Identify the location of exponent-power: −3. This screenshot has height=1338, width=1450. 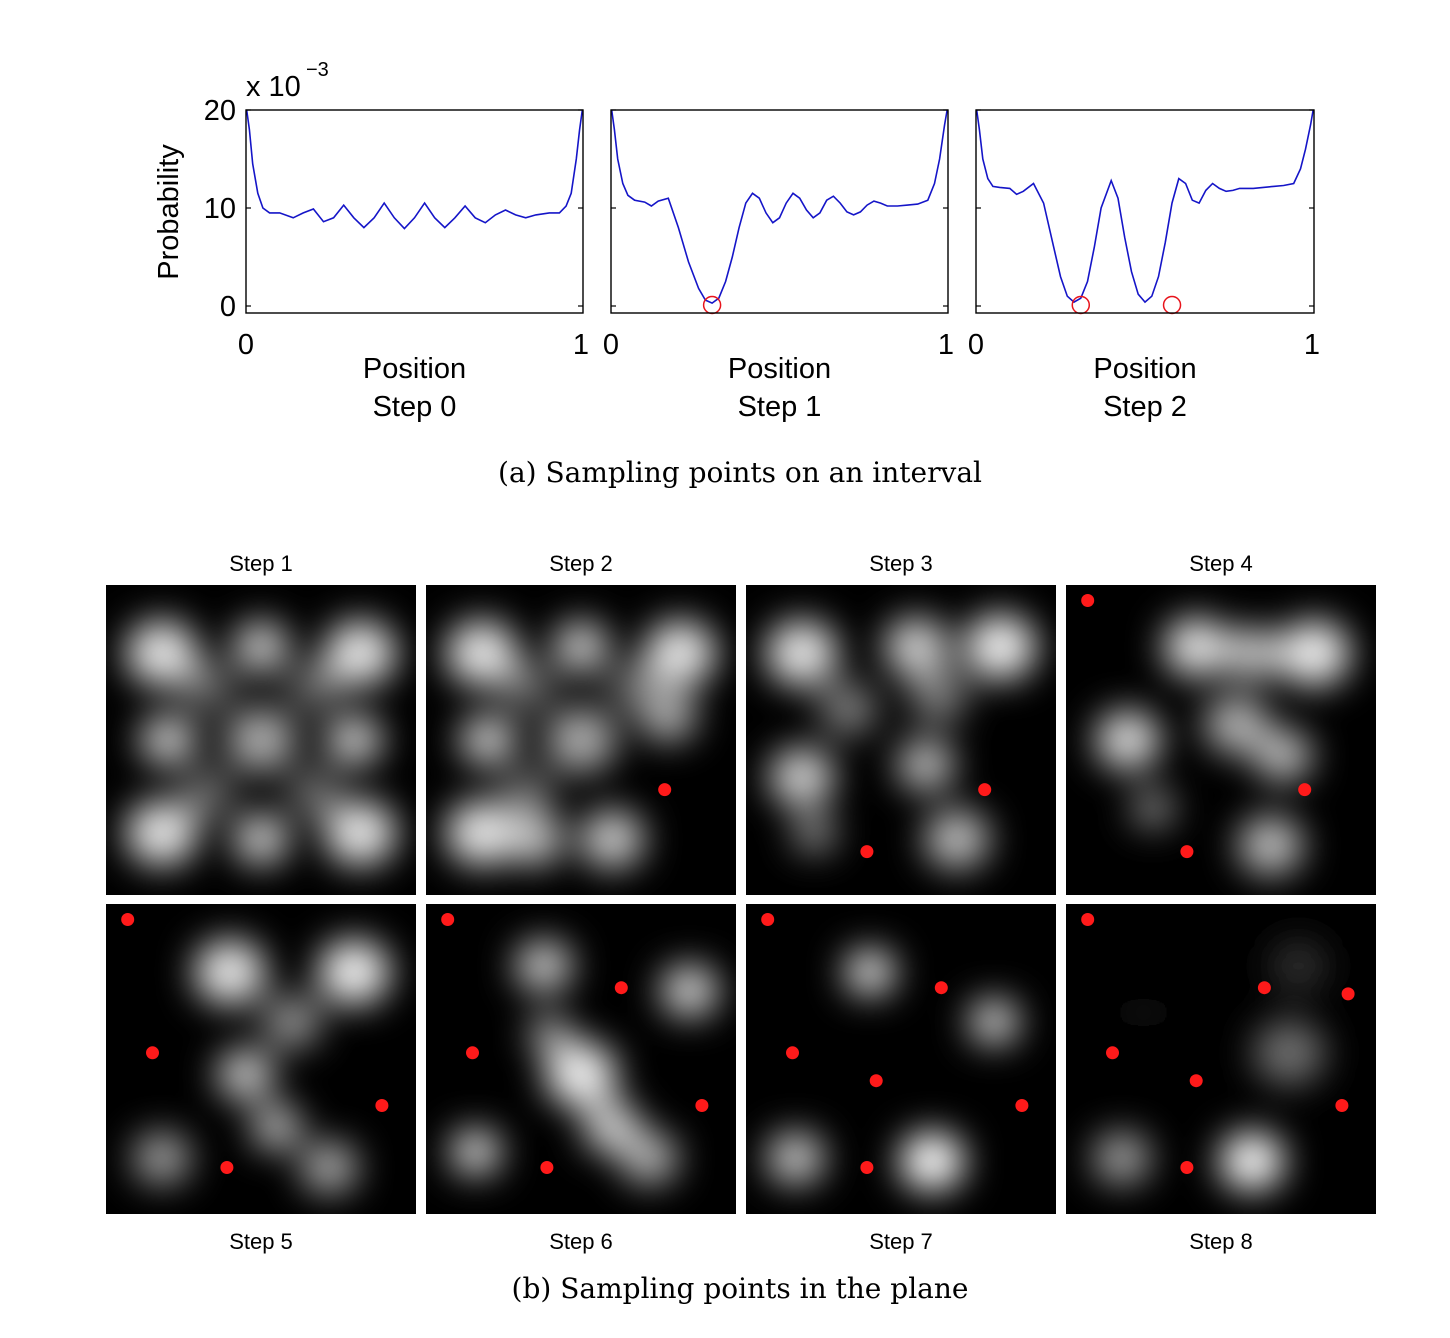
(317, 70).